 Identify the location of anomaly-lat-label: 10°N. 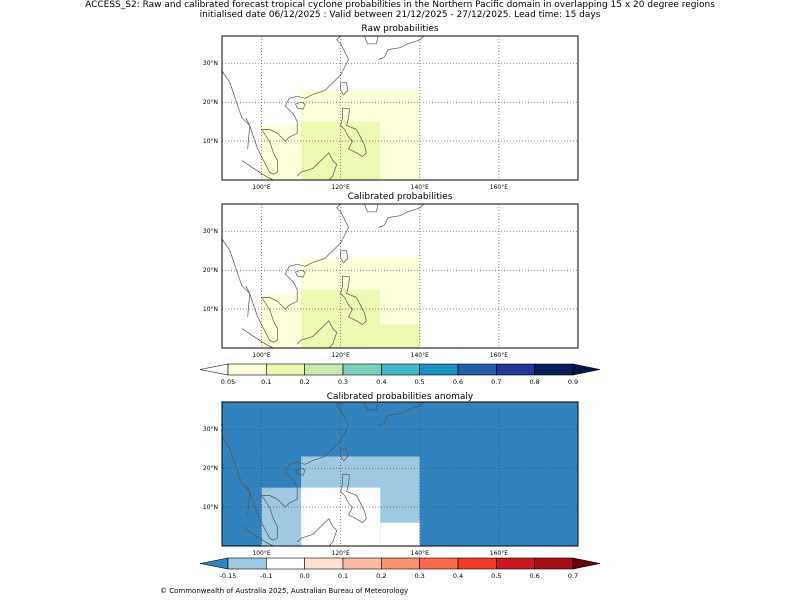
(210, 507).